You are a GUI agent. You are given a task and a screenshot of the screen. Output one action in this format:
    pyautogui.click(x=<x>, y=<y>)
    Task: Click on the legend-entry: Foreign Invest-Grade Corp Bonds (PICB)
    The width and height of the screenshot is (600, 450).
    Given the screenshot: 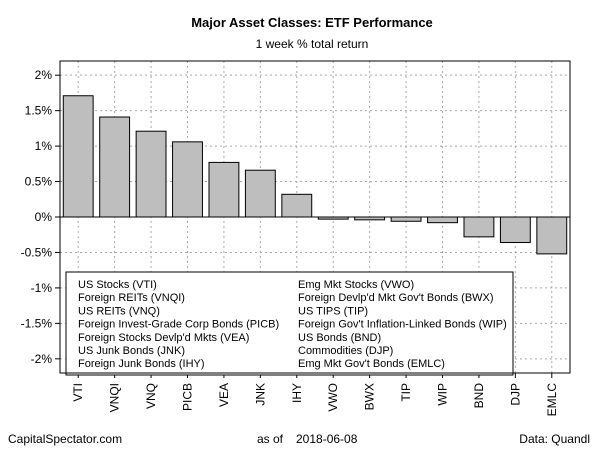 What is the action you would take?
    pyautogui.click(x=178, y=325)
    